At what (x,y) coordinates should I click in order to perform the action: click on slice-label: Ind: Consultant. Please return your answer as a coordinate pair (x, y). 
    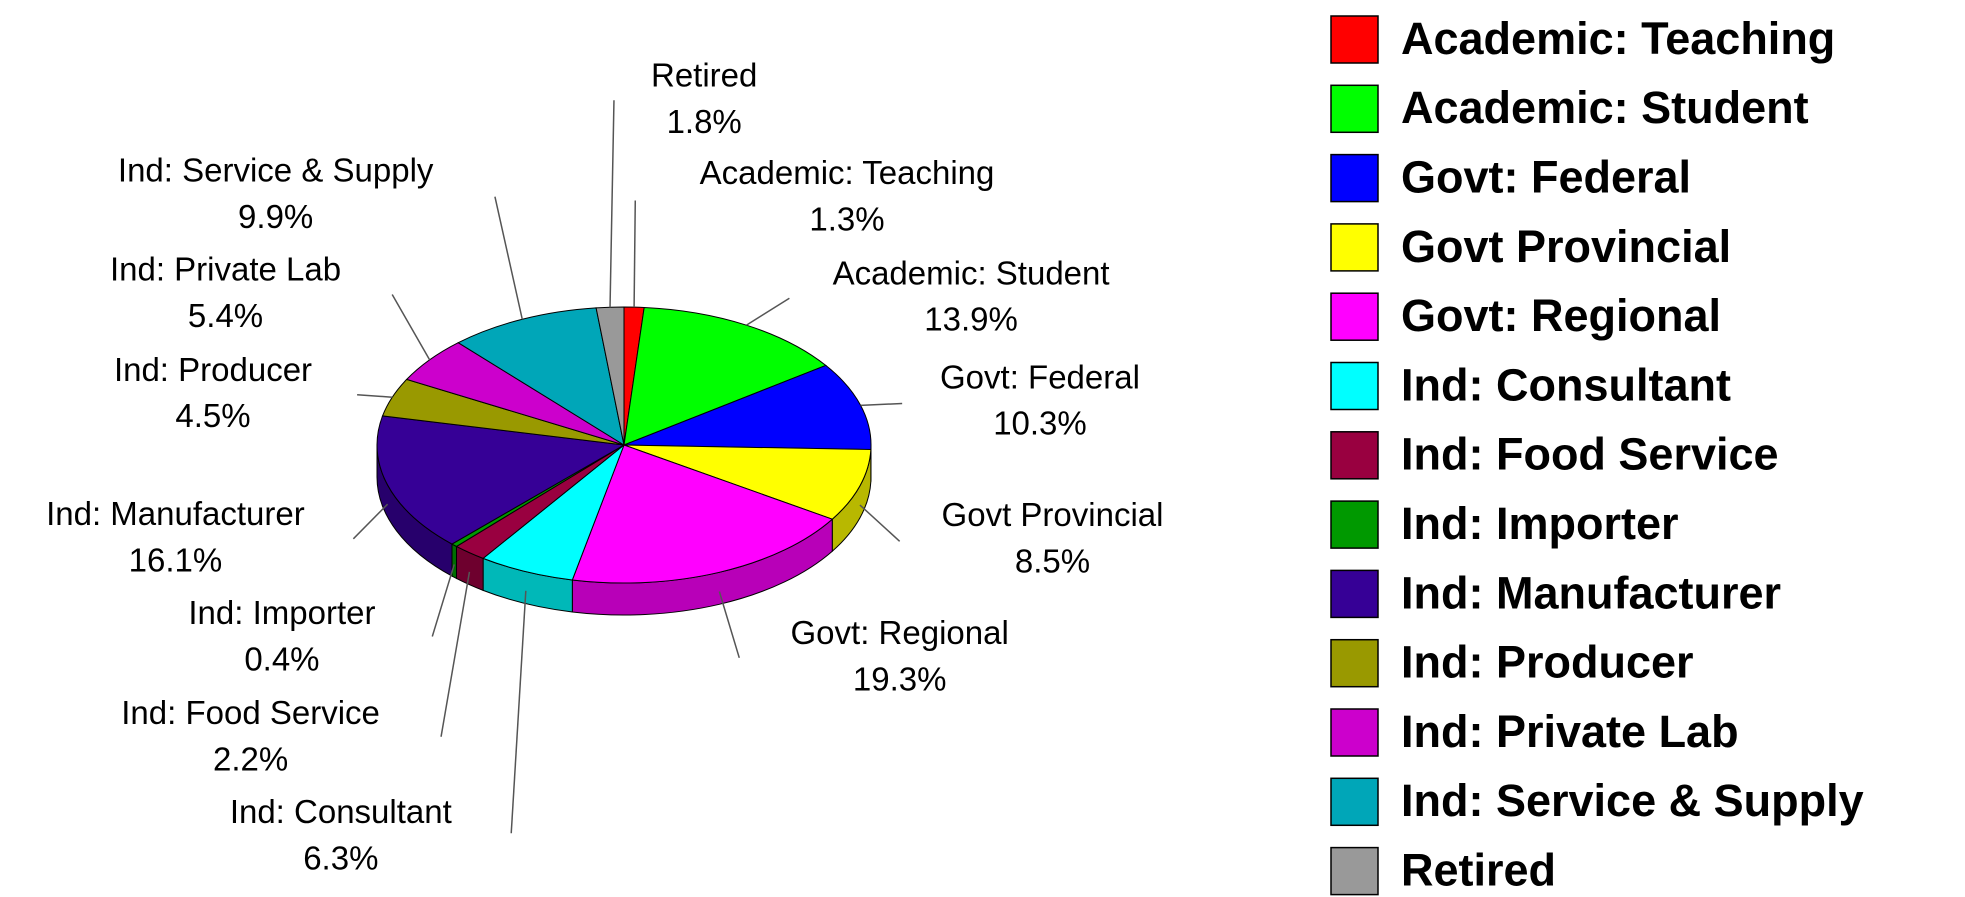
    Looking at the image, I should click on (341, 811).